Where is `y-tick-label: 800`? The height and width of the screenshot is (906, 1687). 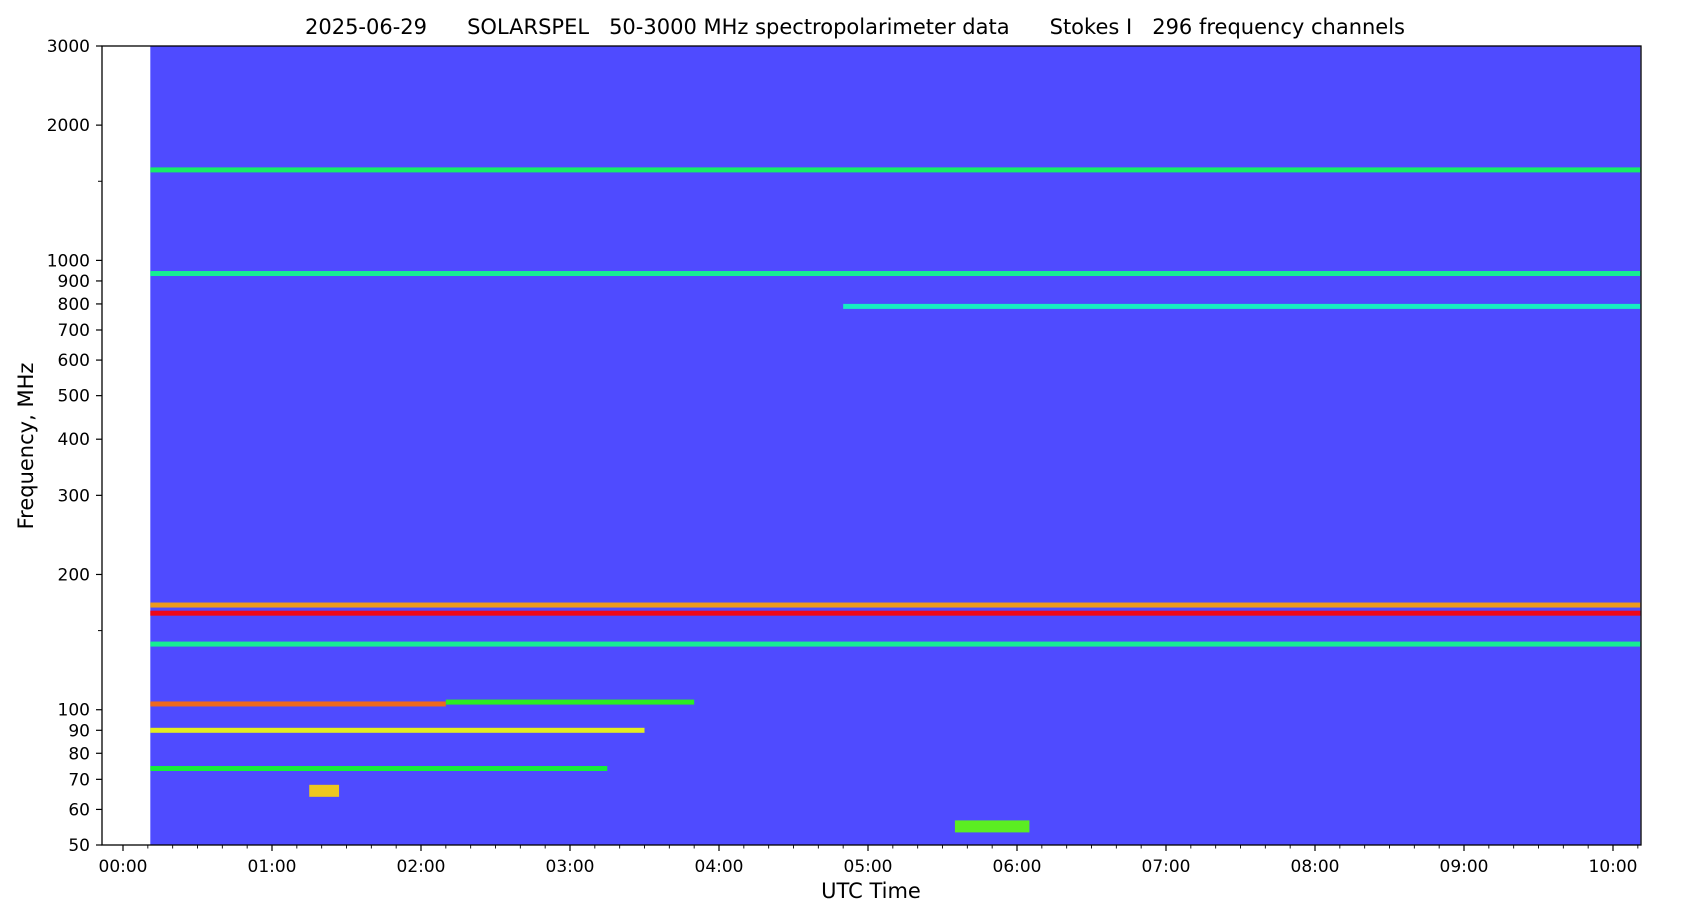 y-tick-label: 800 is located at coordinates (74, 305).